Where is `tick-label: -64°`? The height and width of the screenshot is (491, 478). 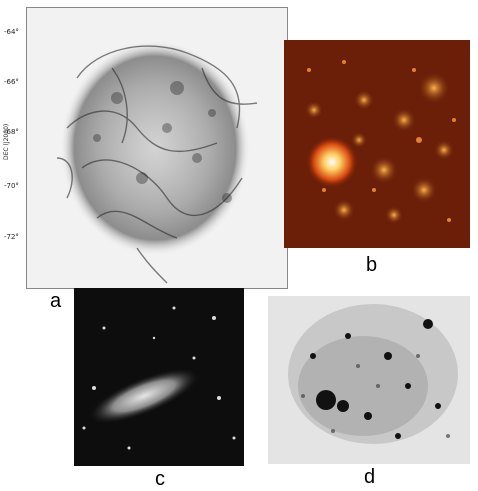 tick-label: -64° is located at coordinates (11, 32).